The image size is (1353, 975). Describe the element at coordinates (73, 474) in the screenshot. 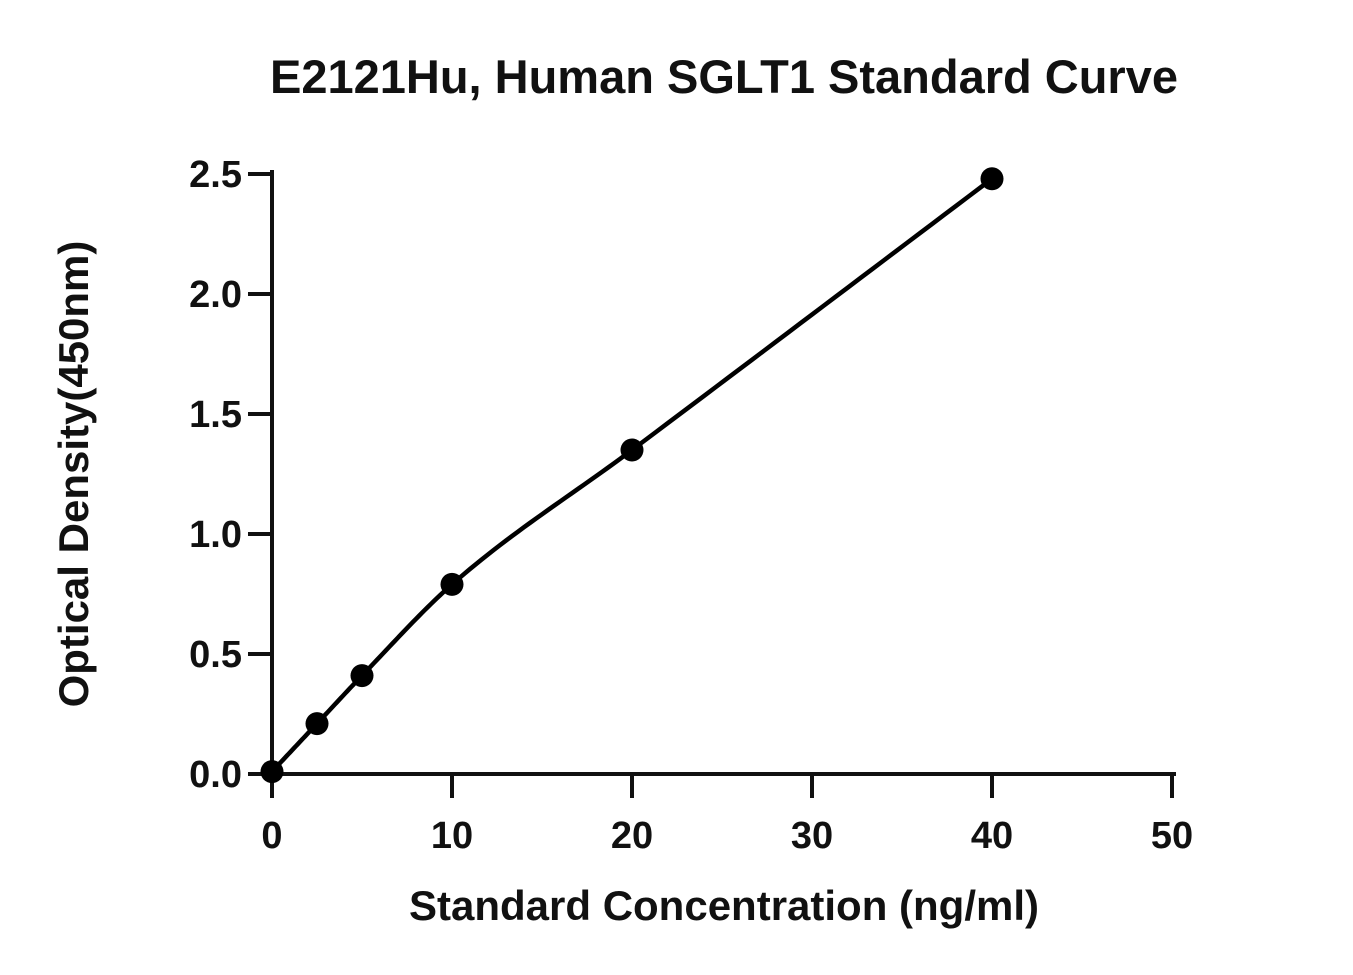

I see `y-axis-title: Optical Density(450nm)` at that location.